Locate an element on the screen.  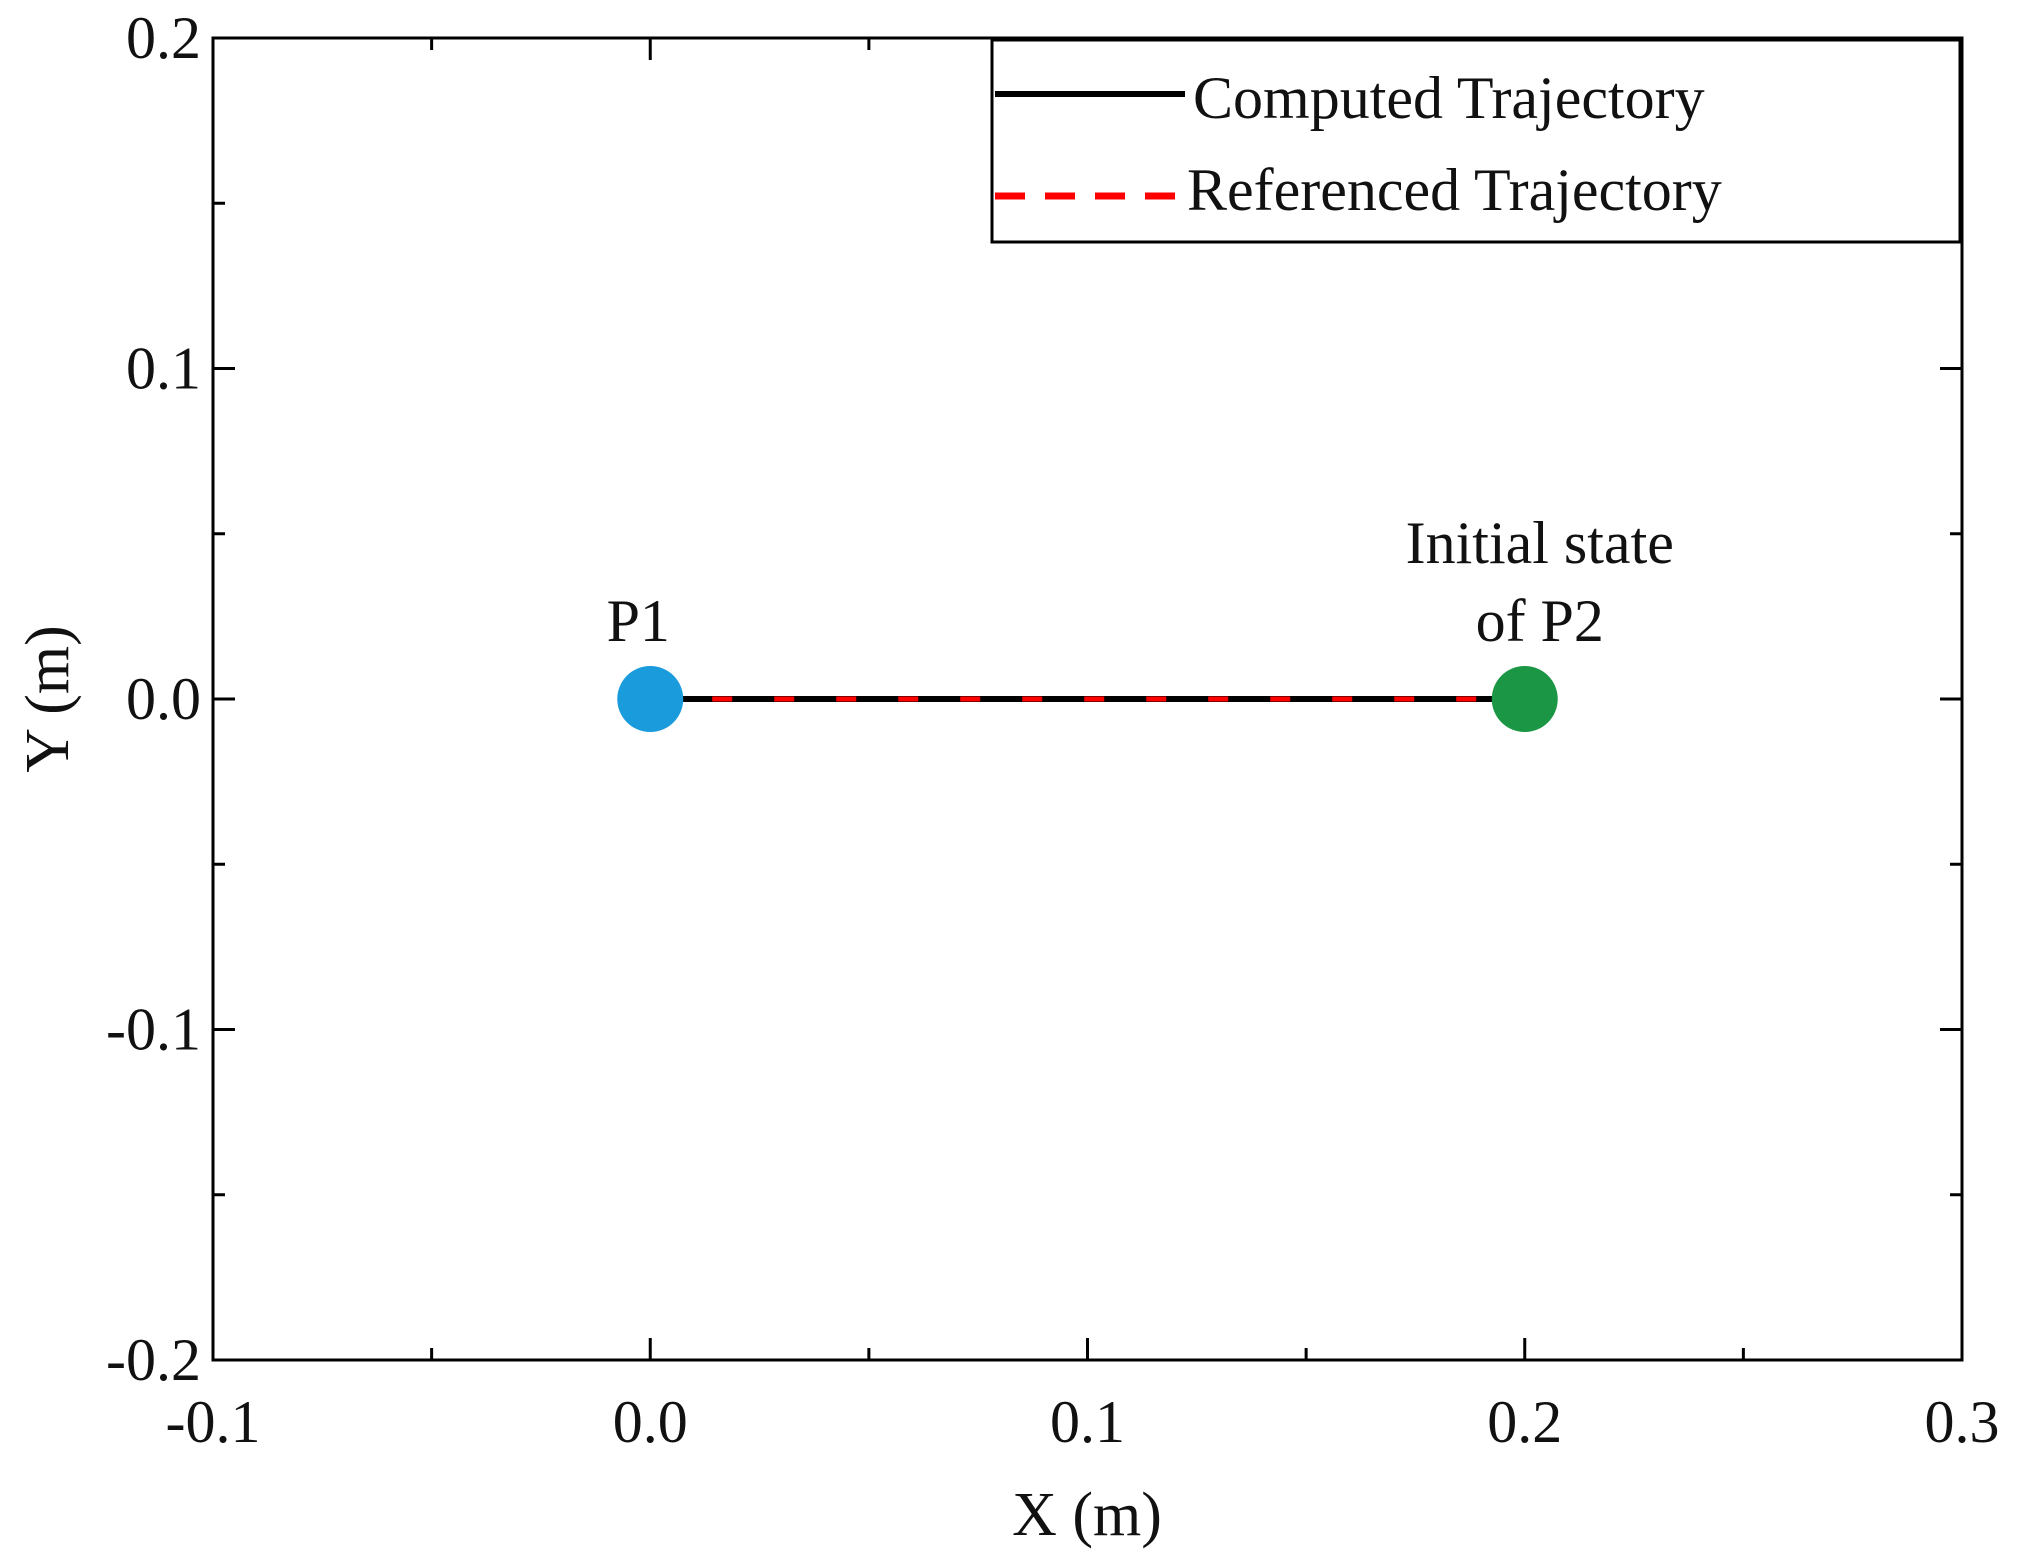
x-tick-label: 0.3 is located at coordinates (1962, 1422).